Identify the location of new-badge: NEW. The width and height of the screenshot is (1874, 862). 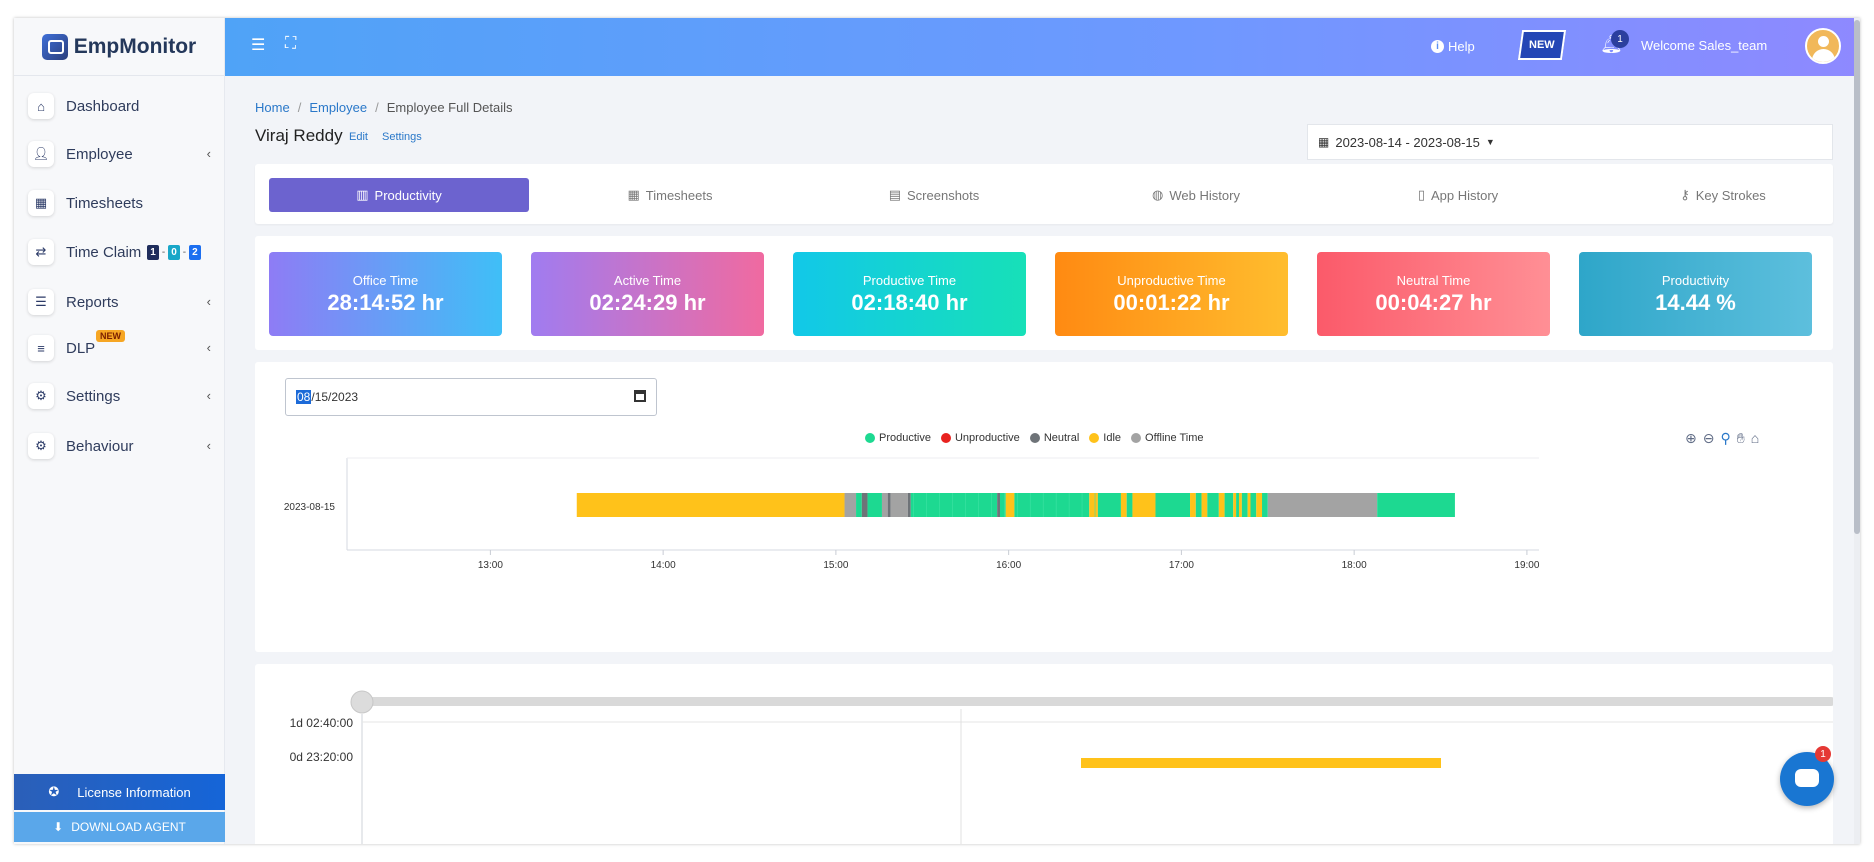
(1542, 45).